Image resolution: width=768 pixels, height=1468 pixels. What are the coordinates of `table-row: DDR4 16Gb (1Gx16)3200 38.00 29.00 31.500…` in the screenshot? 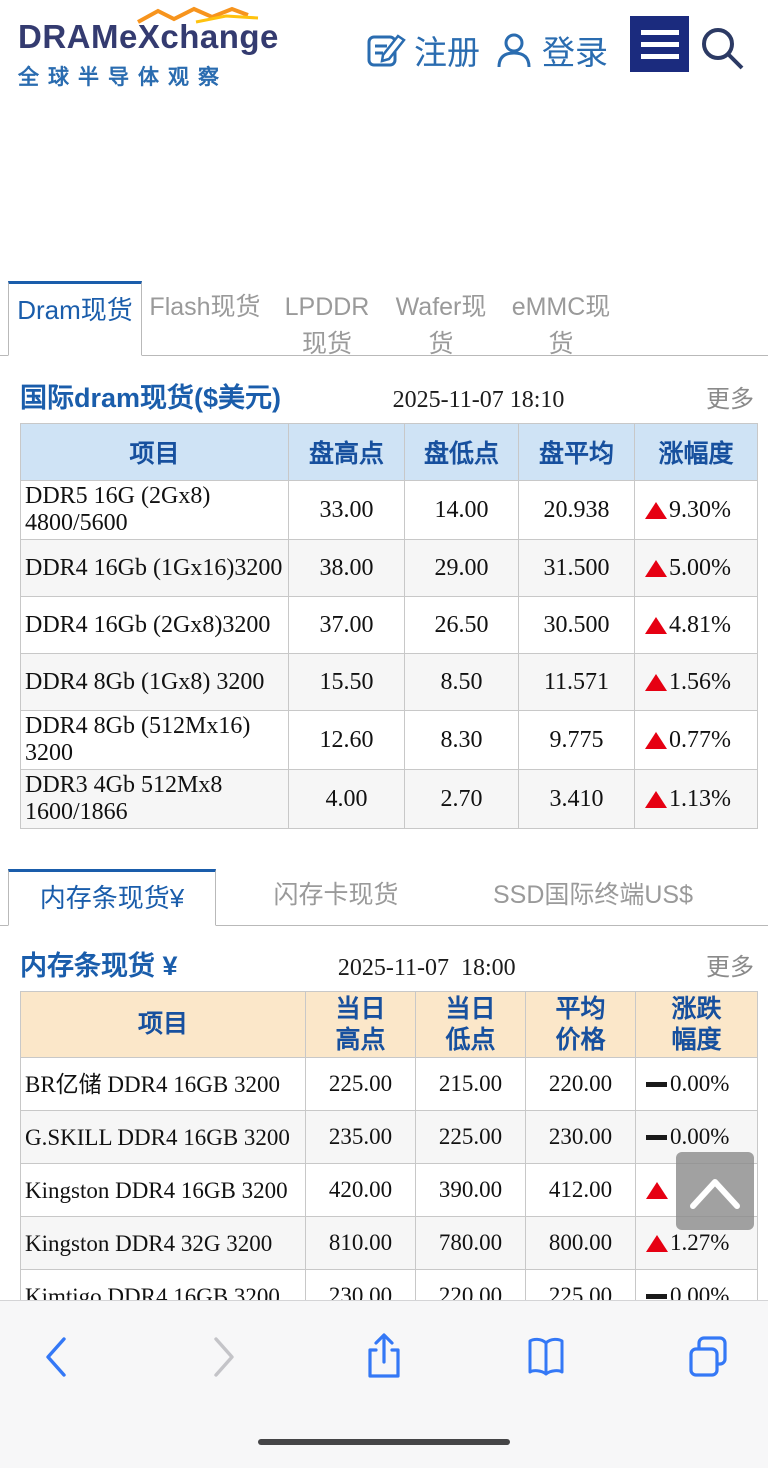 It's located at (389, 568).